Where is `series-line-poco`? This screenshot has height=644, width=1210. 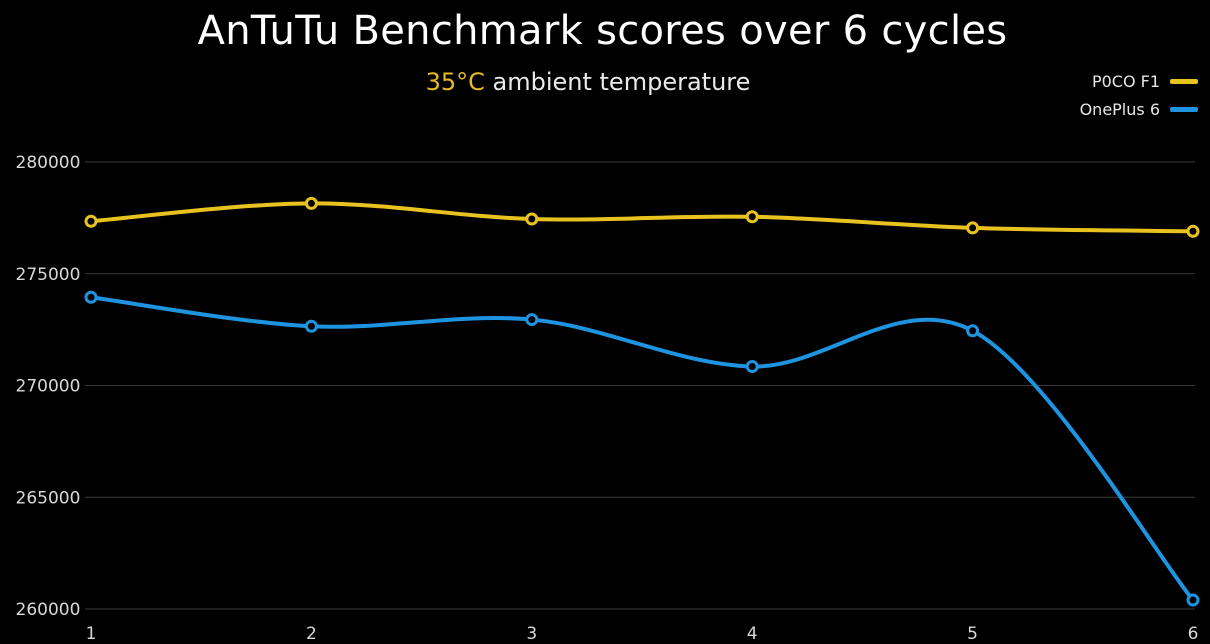 series-line-poco is located at coordinates (642, 217).